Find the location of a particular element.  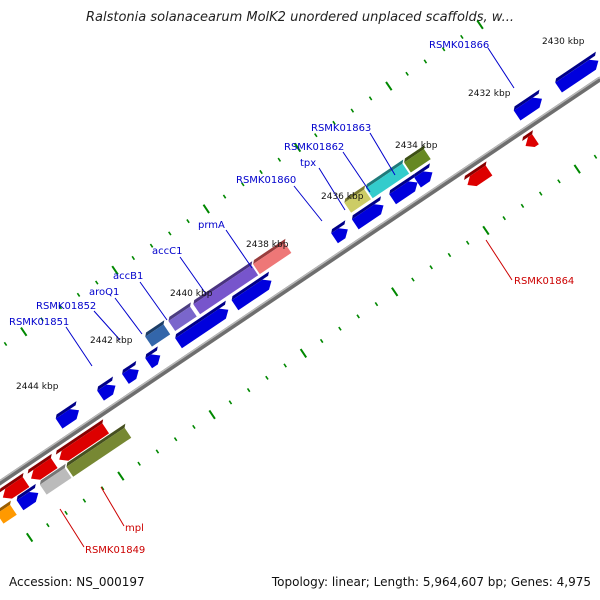

gene-block-tpx is located at coordinates (387, 179).